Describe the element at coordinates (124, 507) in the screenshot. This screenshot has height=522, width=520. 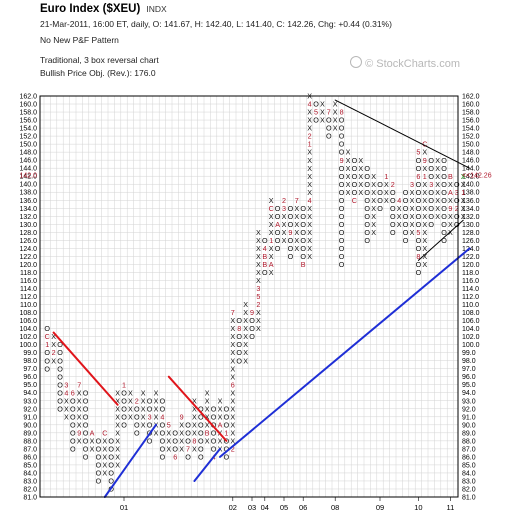
I see `x-tick-label: 01` at that location.